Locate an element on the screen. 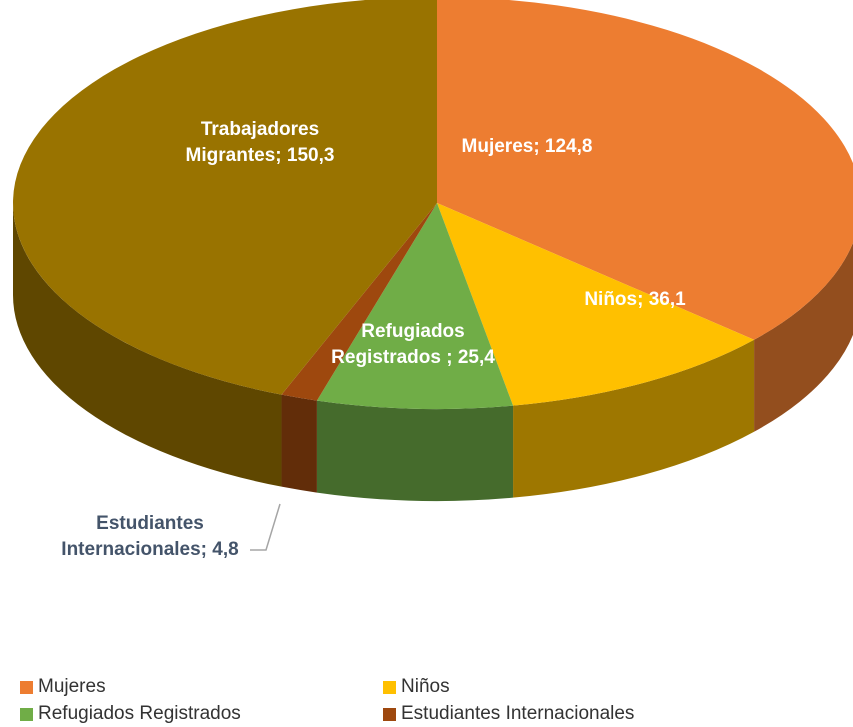 Image resolution: width=853 pixels, height=727 pixels. data-label: Mujeres; 124,8 is located at coordinates (527, 146).